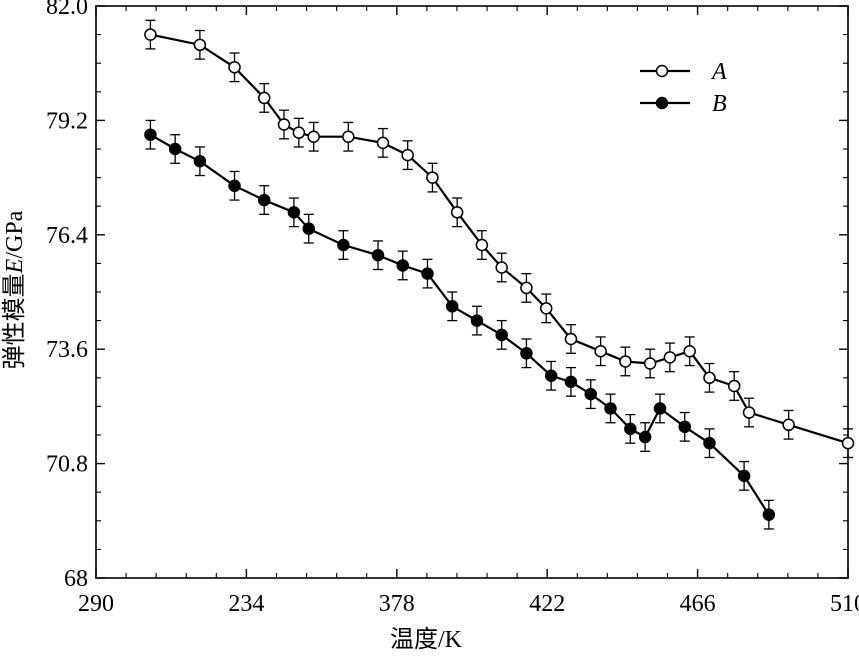 Image resolution: width=859 pixels, height=661 pixels. What do you see at coordinates (67, 465) in the screenshot?
I see `y-tick-label: 70.8` at bounding box center [67, 465].